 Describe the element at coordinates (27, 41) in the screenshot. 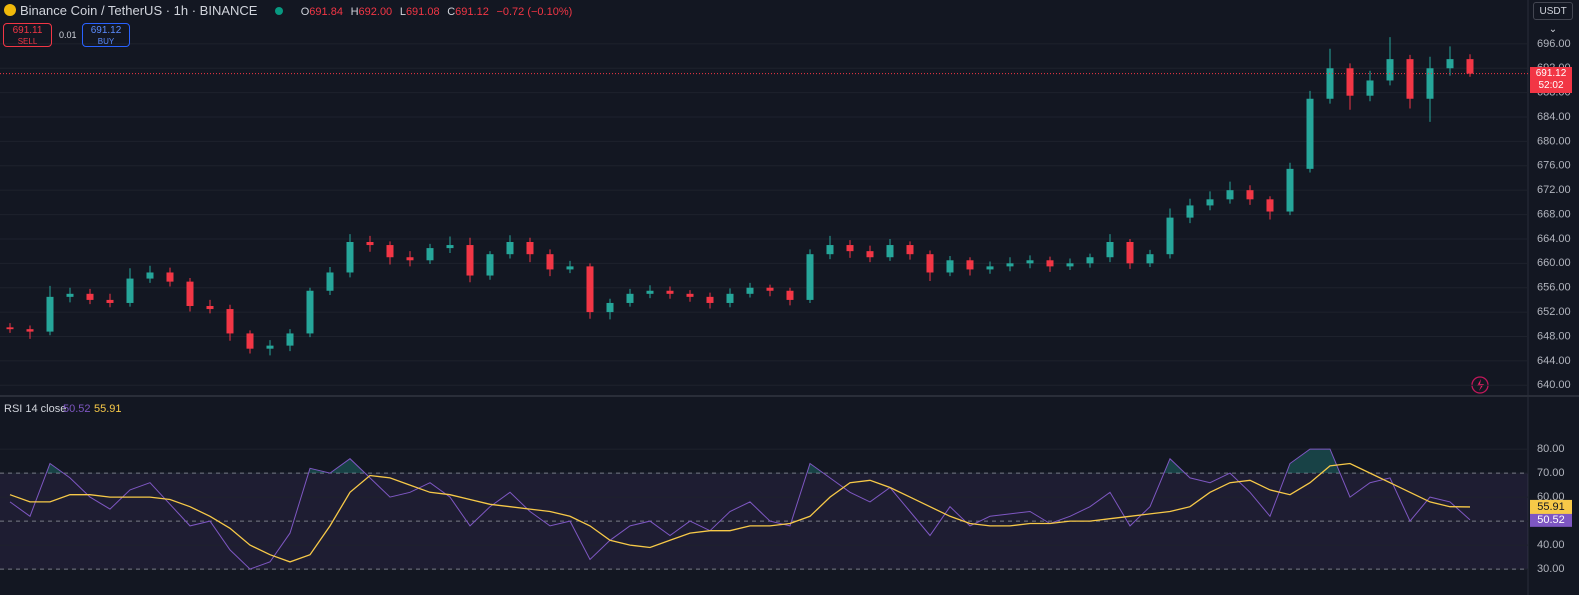

I see `sell-label: SELL` at that location.